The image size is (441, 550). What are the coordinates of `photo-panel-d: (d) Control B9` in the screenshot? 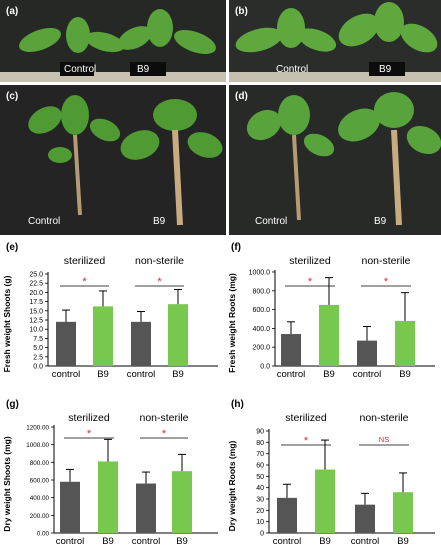 It's located at (335, 160).